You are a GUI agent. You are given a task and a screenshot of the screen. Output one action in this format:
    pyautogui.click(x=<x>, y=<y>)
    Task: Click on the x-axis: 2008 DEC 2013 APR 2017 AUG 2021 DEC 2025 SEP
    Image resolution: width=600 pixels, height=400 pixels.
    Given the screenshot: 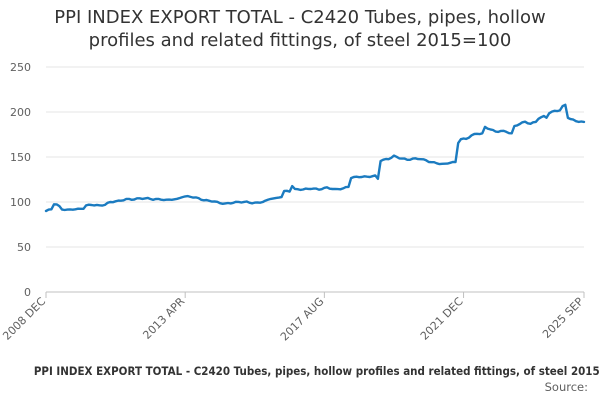 What is the action you would take?
    pyautogui.click(x=293, y=317)
    